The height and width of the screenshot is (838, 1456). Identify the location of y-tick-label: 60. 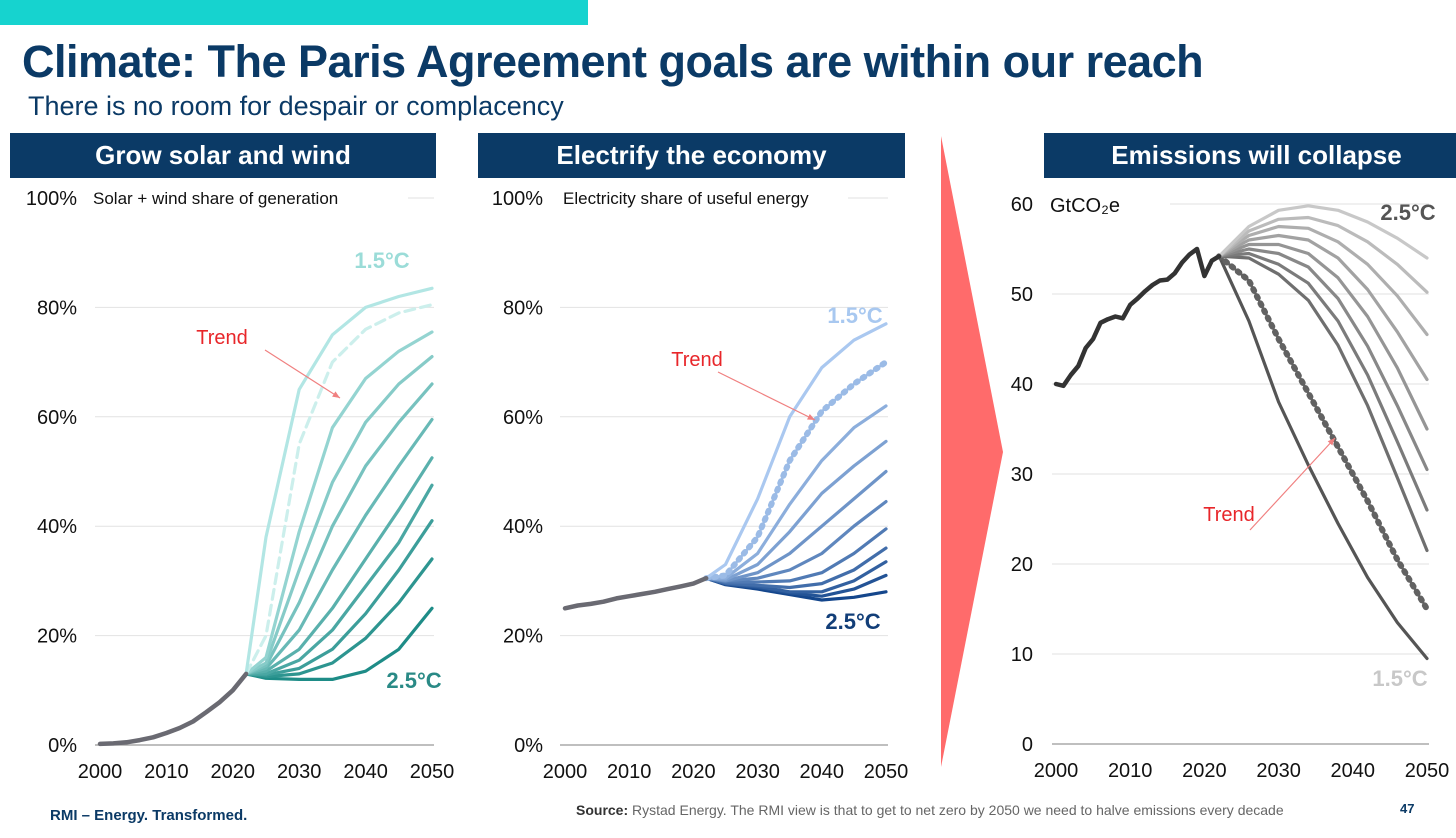
(1022, 205).